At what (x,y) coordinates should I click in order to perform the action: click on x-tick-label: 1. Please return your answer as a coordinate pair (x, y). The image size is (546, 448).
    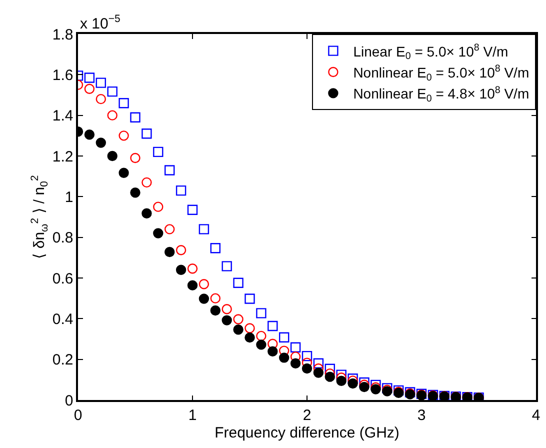
    Looking at the image, I should click on (192, 415).